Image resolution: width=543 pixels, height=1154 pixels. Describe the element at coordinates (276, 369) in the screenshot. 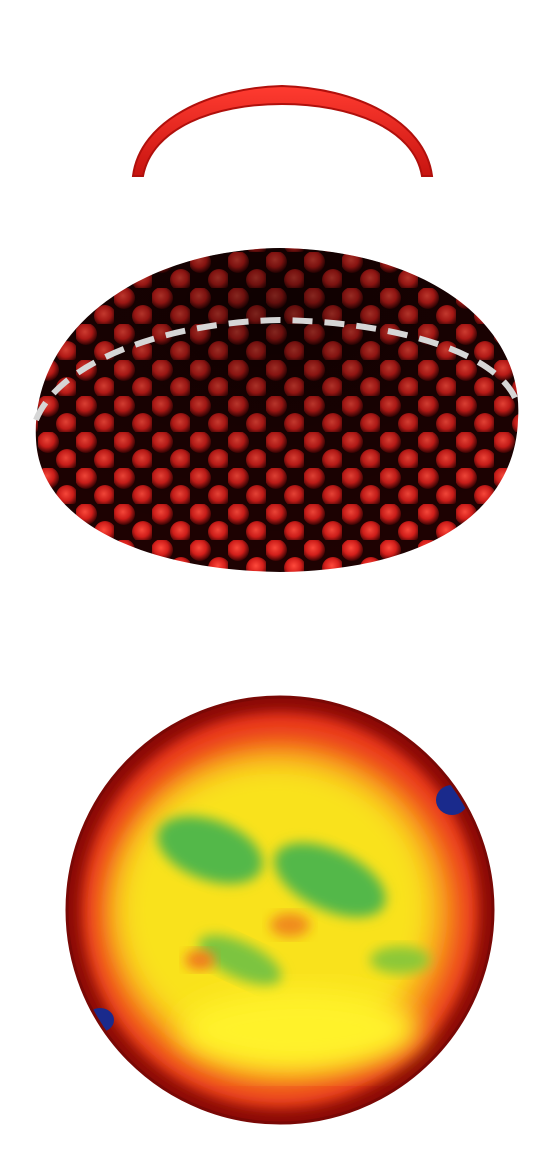

I see `dashed-line` at that location.